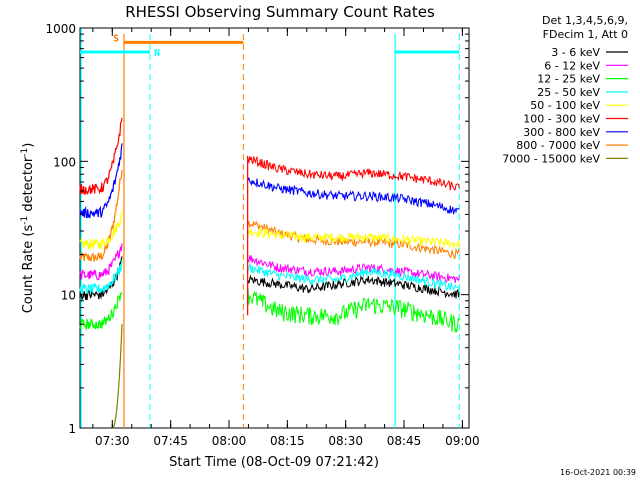  What do you see at coordinates (598, 472) in the screenshot?
I see `footer-date: 16-Oct-2021 00:39` at bounding box center [598, 472].